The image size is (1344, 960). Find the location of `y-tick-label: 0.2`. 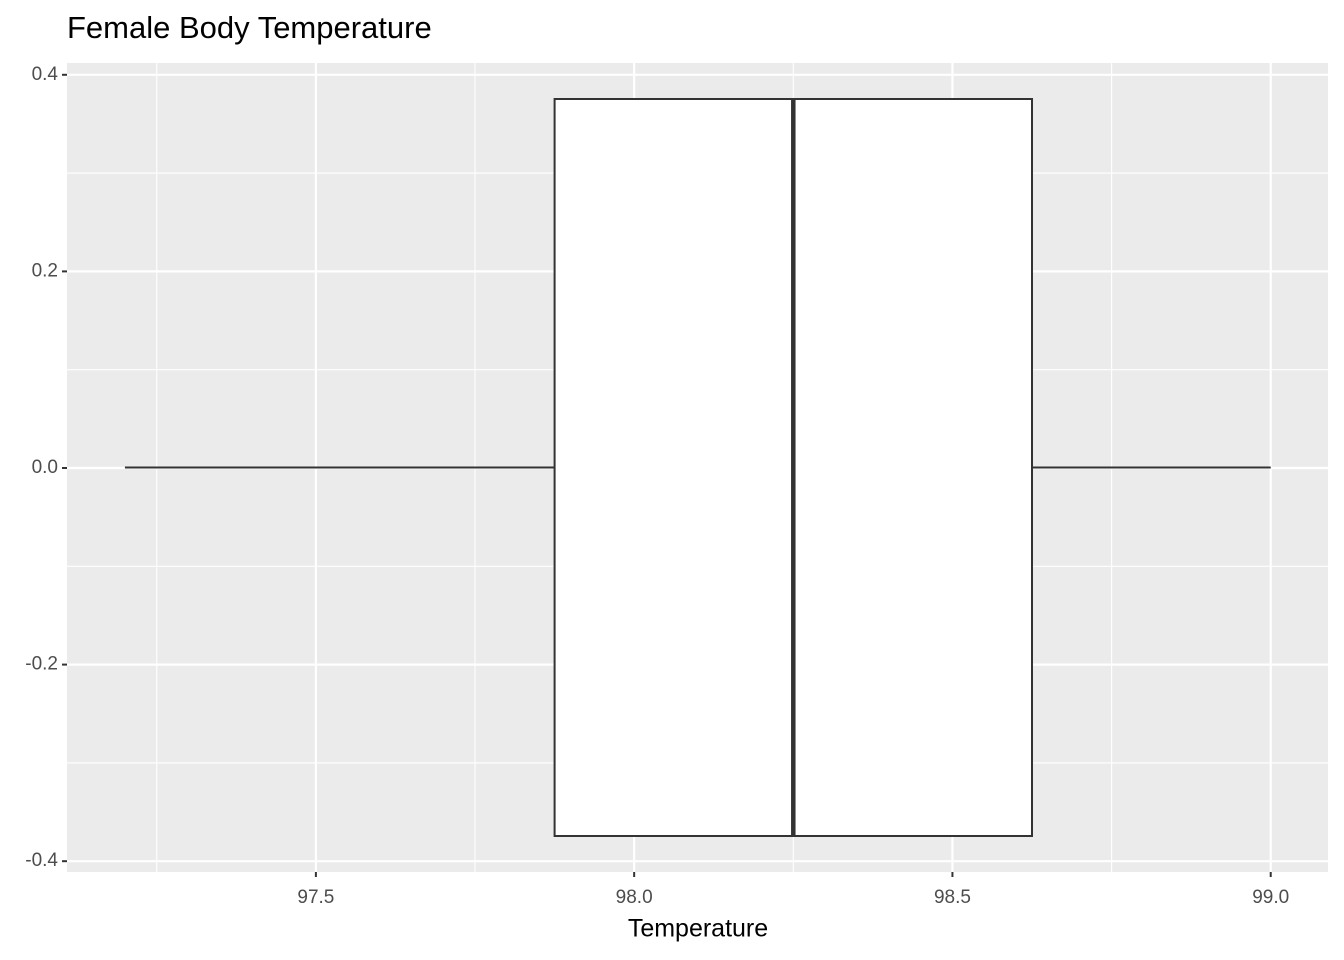

y-tick-label: 0.2 is located at coordinates (45, 270).